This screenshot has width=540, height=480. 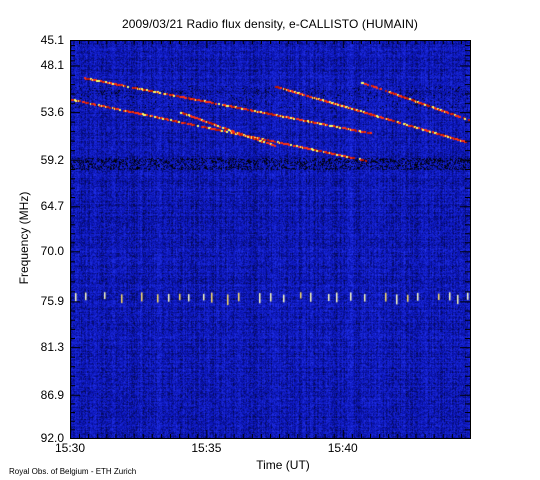 I want to click on x-tick-label: 15:40, so click(x=342, y=448).